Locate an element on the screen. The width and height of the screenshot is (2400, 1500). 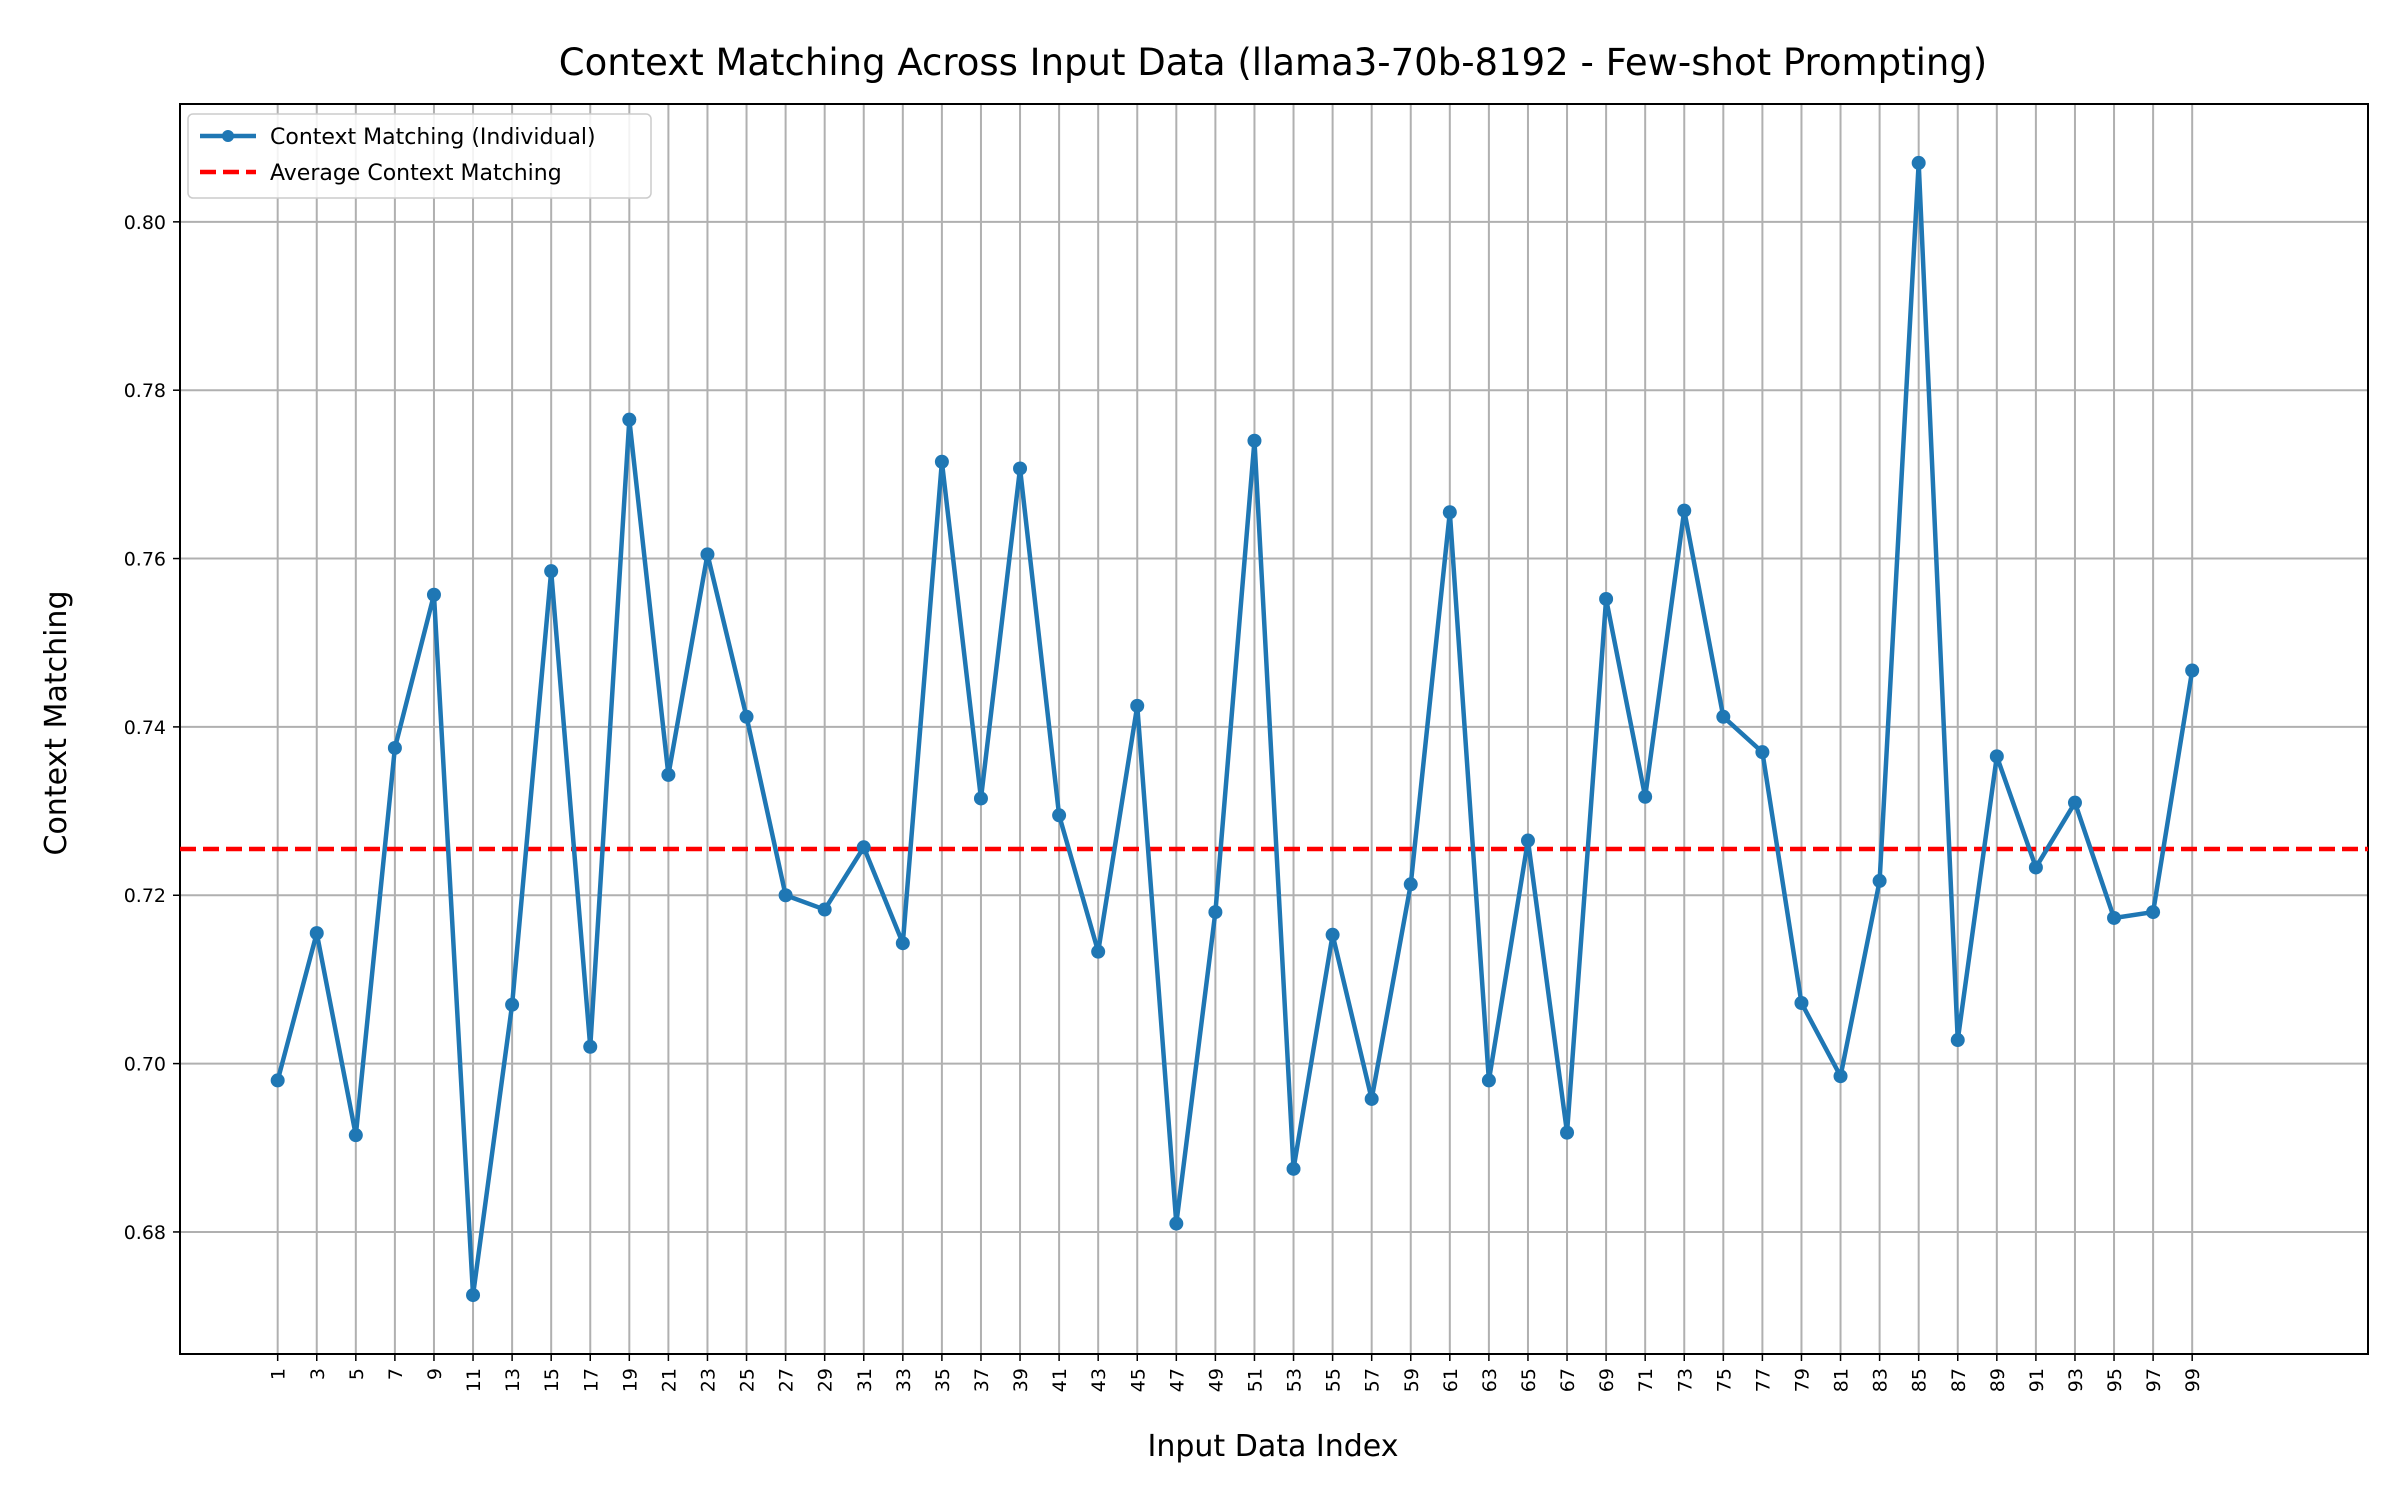
y-tick-label: 0.74 is located at coordinates (145, 728).